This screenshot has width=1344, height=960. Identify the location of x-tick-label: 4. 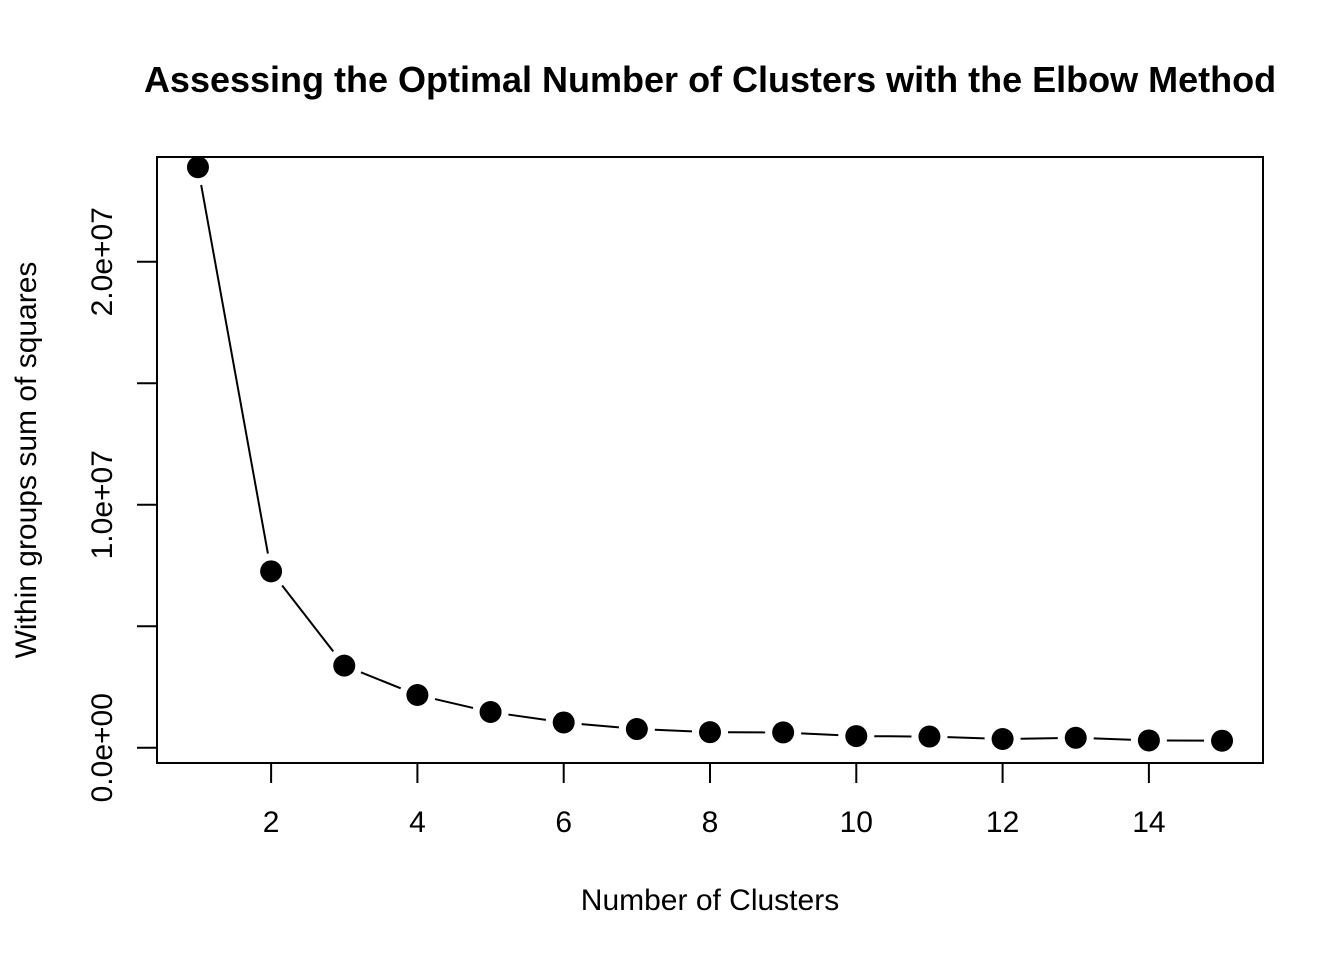
(417, 822).